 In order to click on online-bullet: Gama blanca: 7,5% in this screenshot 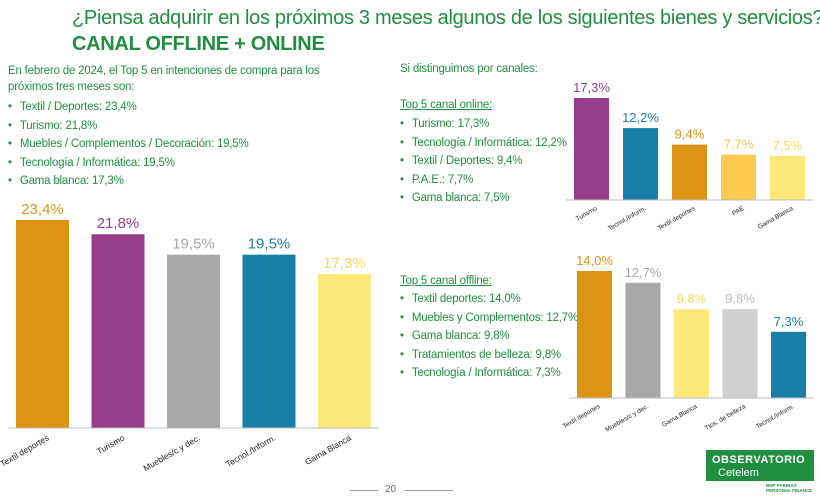, I will do `click(483, 198)`.